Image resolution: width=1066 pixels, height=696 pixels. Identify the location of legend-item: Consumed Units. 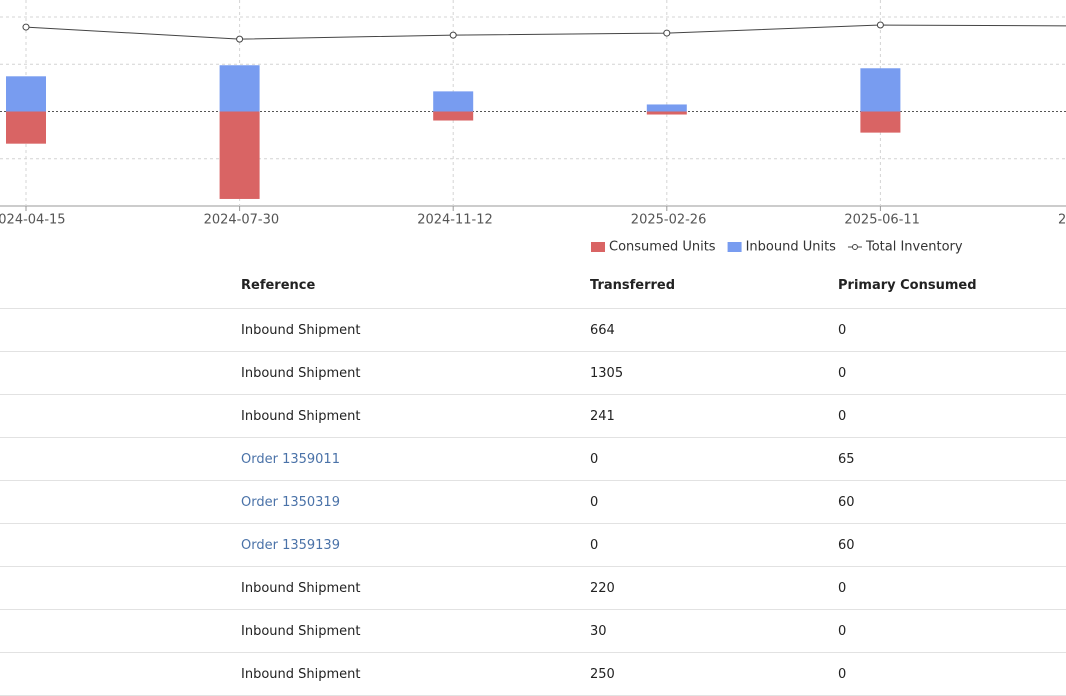
(653, 247).